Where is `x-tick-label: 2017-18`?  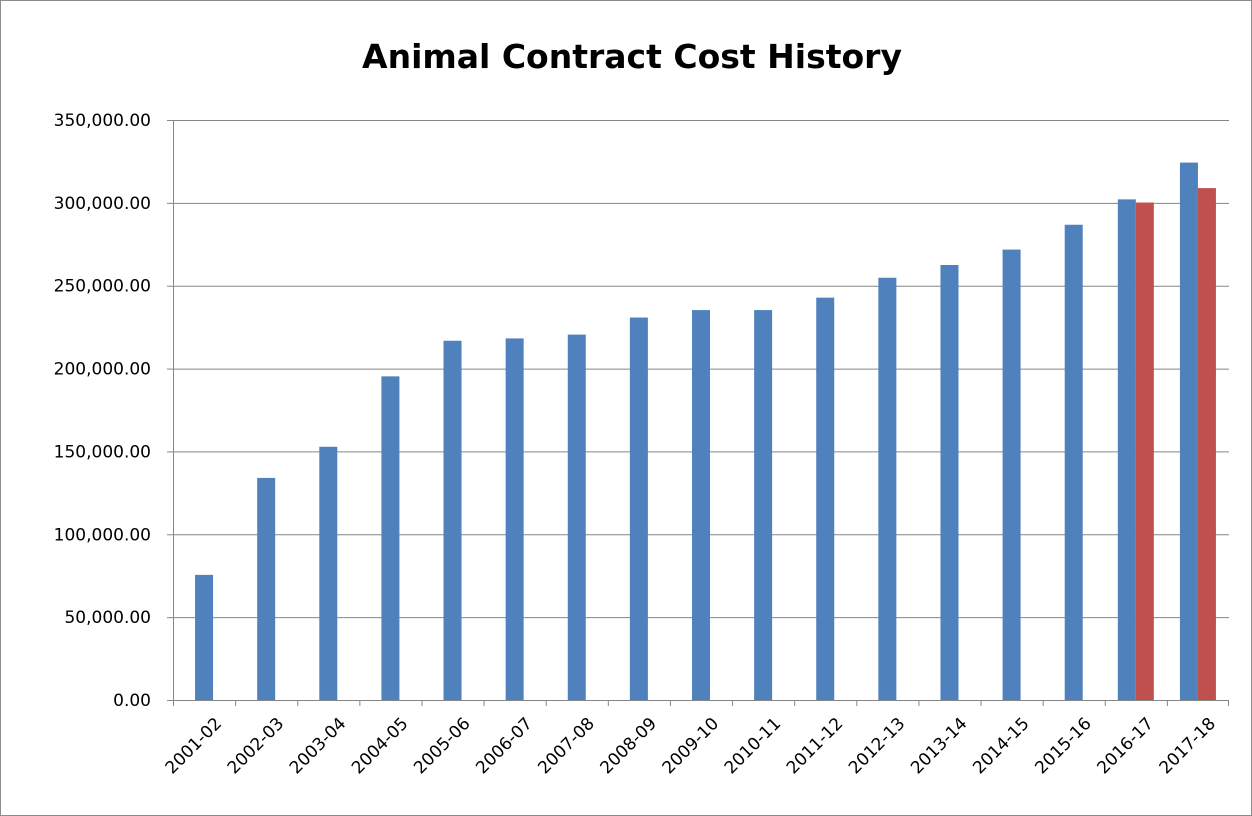 x-tick-label: 2017-18 is located at coordinates (1188, 746).